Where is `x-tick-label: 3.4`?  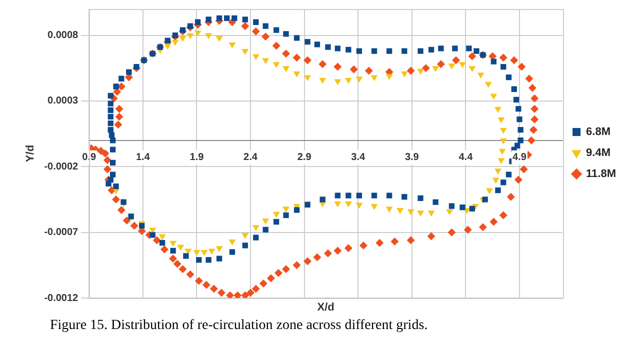
x-tick-label: 3.4 is located at coordinates (358, 158).